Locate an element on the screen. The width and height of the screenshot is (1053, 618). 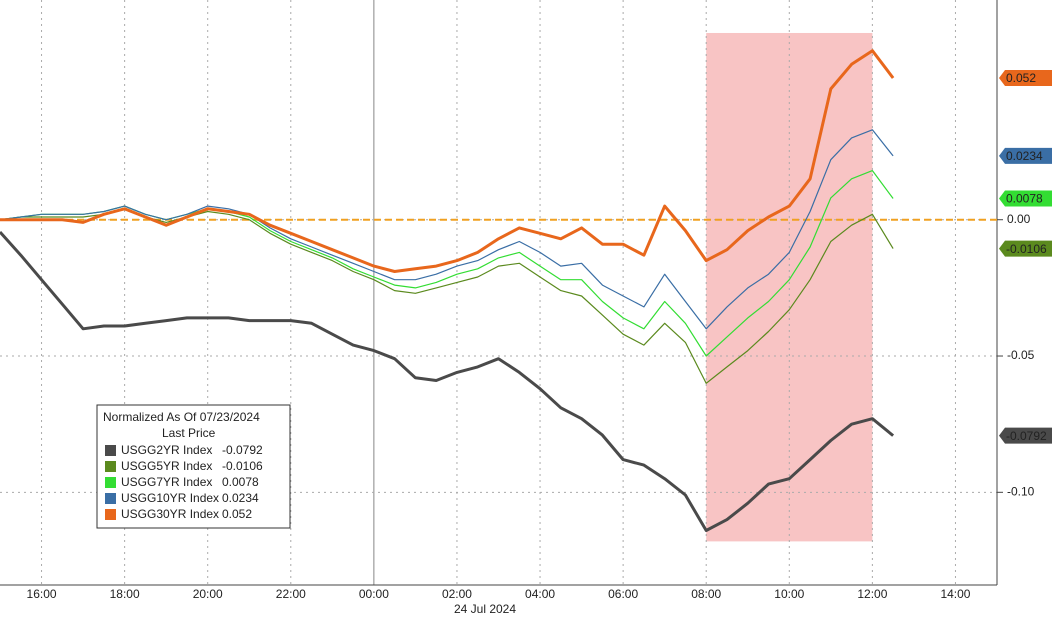
x-tick-label: 18:00 is located at coordinates (125, 594).